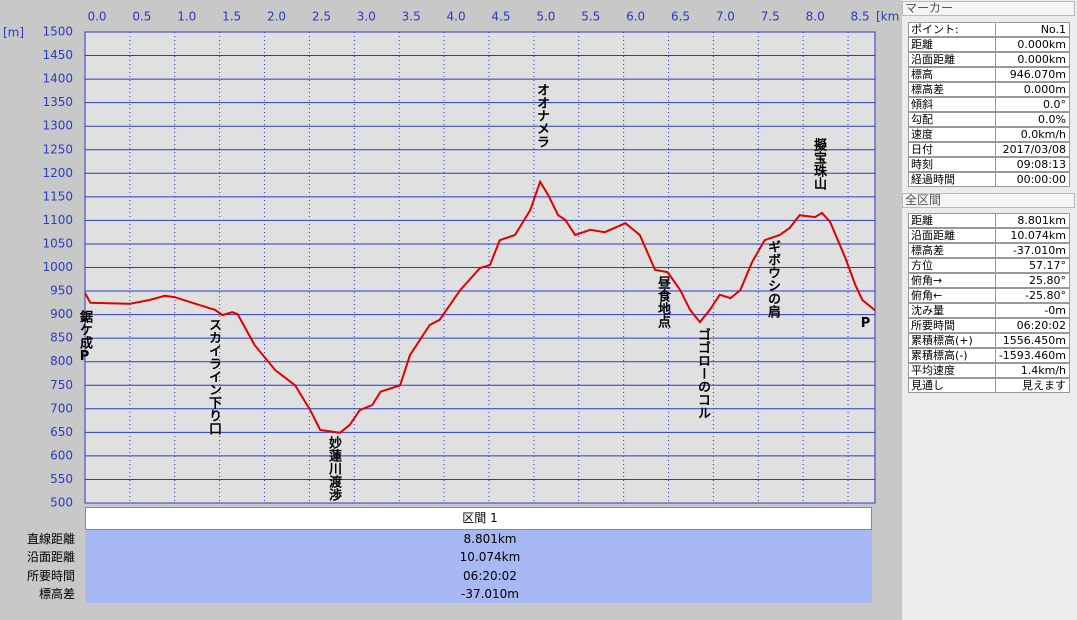  I want to click on info-row: 経過時間 00:00:00, so click(989, 179).